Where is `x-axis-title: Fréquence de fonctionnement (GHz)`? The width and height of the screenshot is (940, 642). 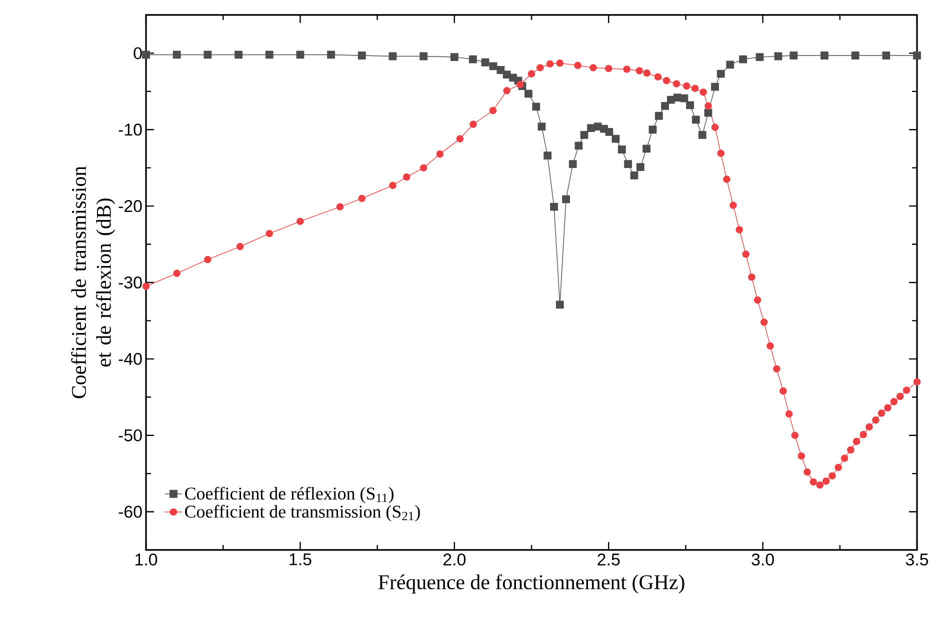 x-axis-title: Fréquence de fonctionnement (GHz) is located at coordinates (531, 584).